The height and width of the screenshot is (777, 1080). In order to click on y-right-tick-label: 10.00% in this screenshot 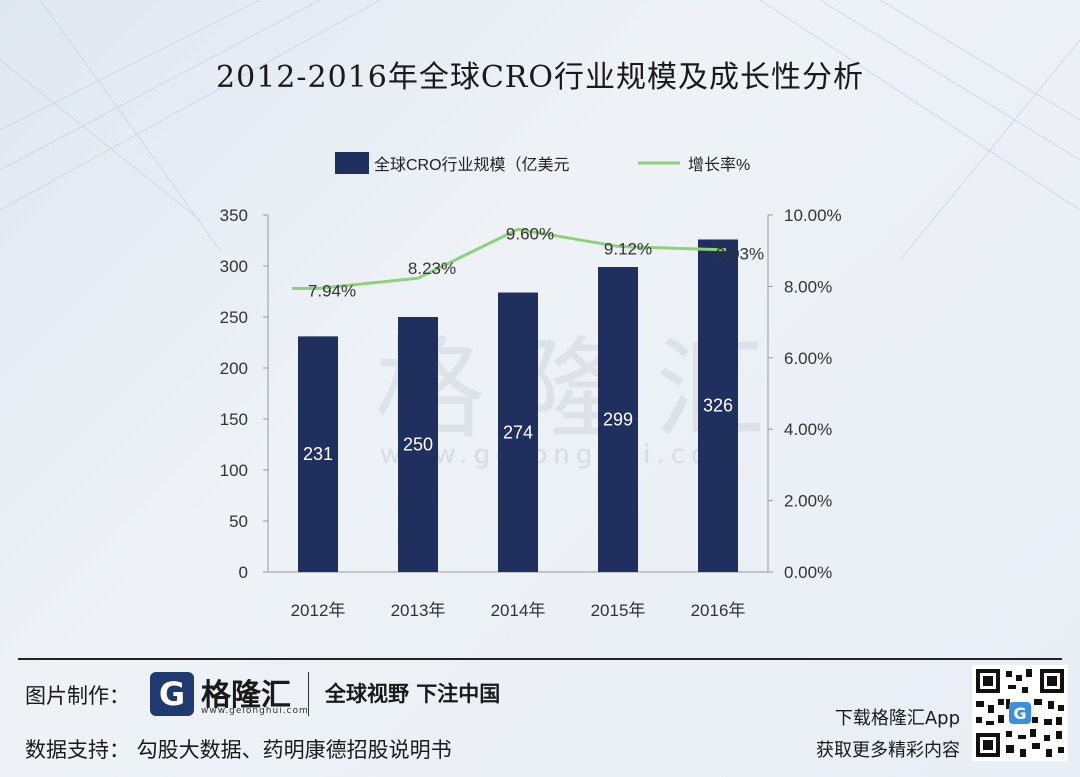, I will do `click(813, 215)`.